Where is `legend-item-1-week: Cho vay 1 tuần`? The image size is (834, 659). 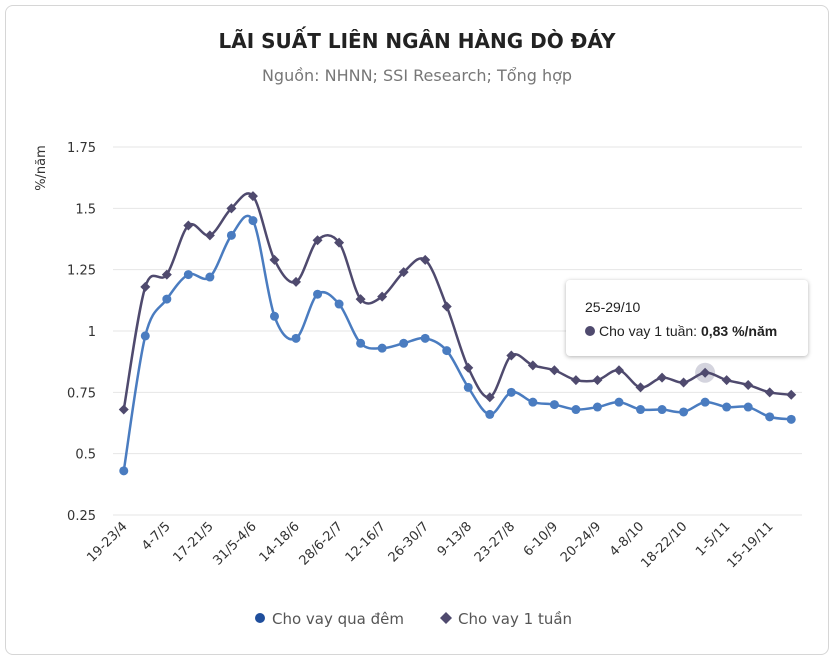 legend-item-1-week: Cho vay 1 tuần is located at coordinates (506, 619).